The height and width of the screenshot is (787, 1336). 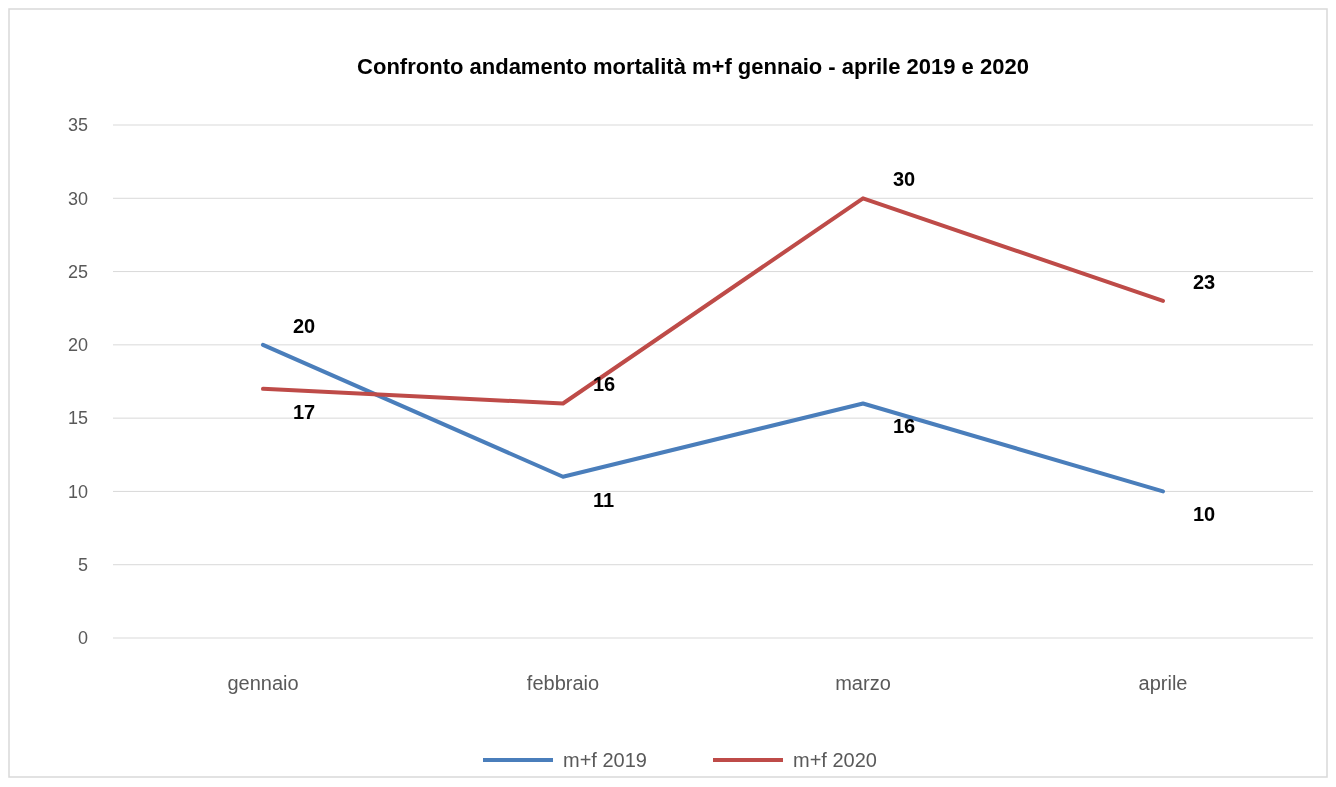 I want to click on y-tick-label: 20, so click(x=77, y=345).